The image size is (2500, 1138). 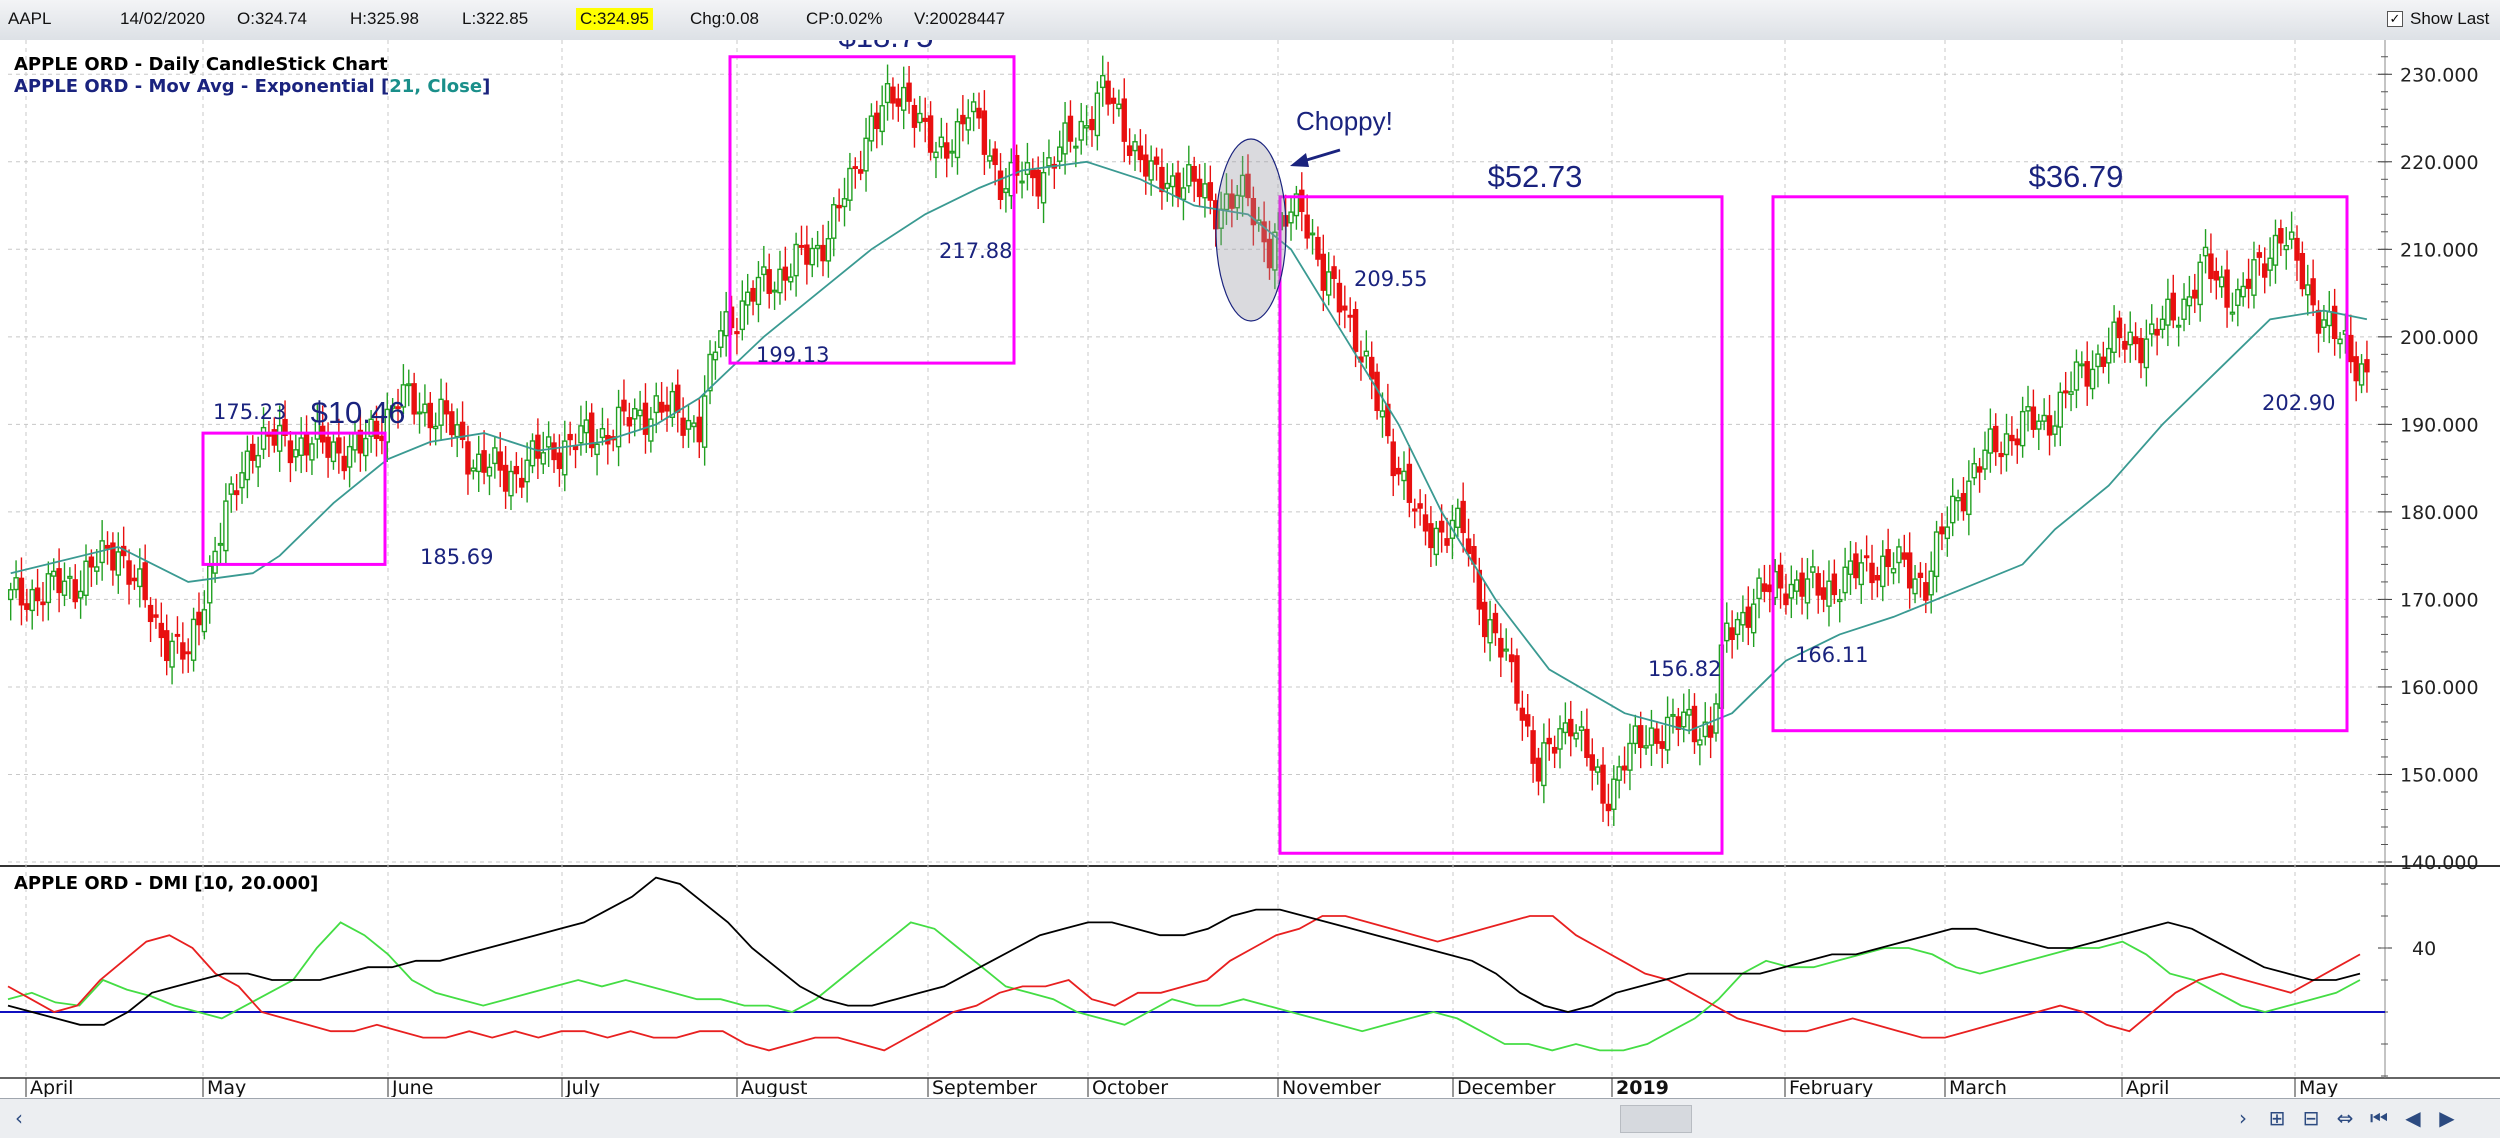 I want to click on price-label: 175.23, so click(x=249, y=412).